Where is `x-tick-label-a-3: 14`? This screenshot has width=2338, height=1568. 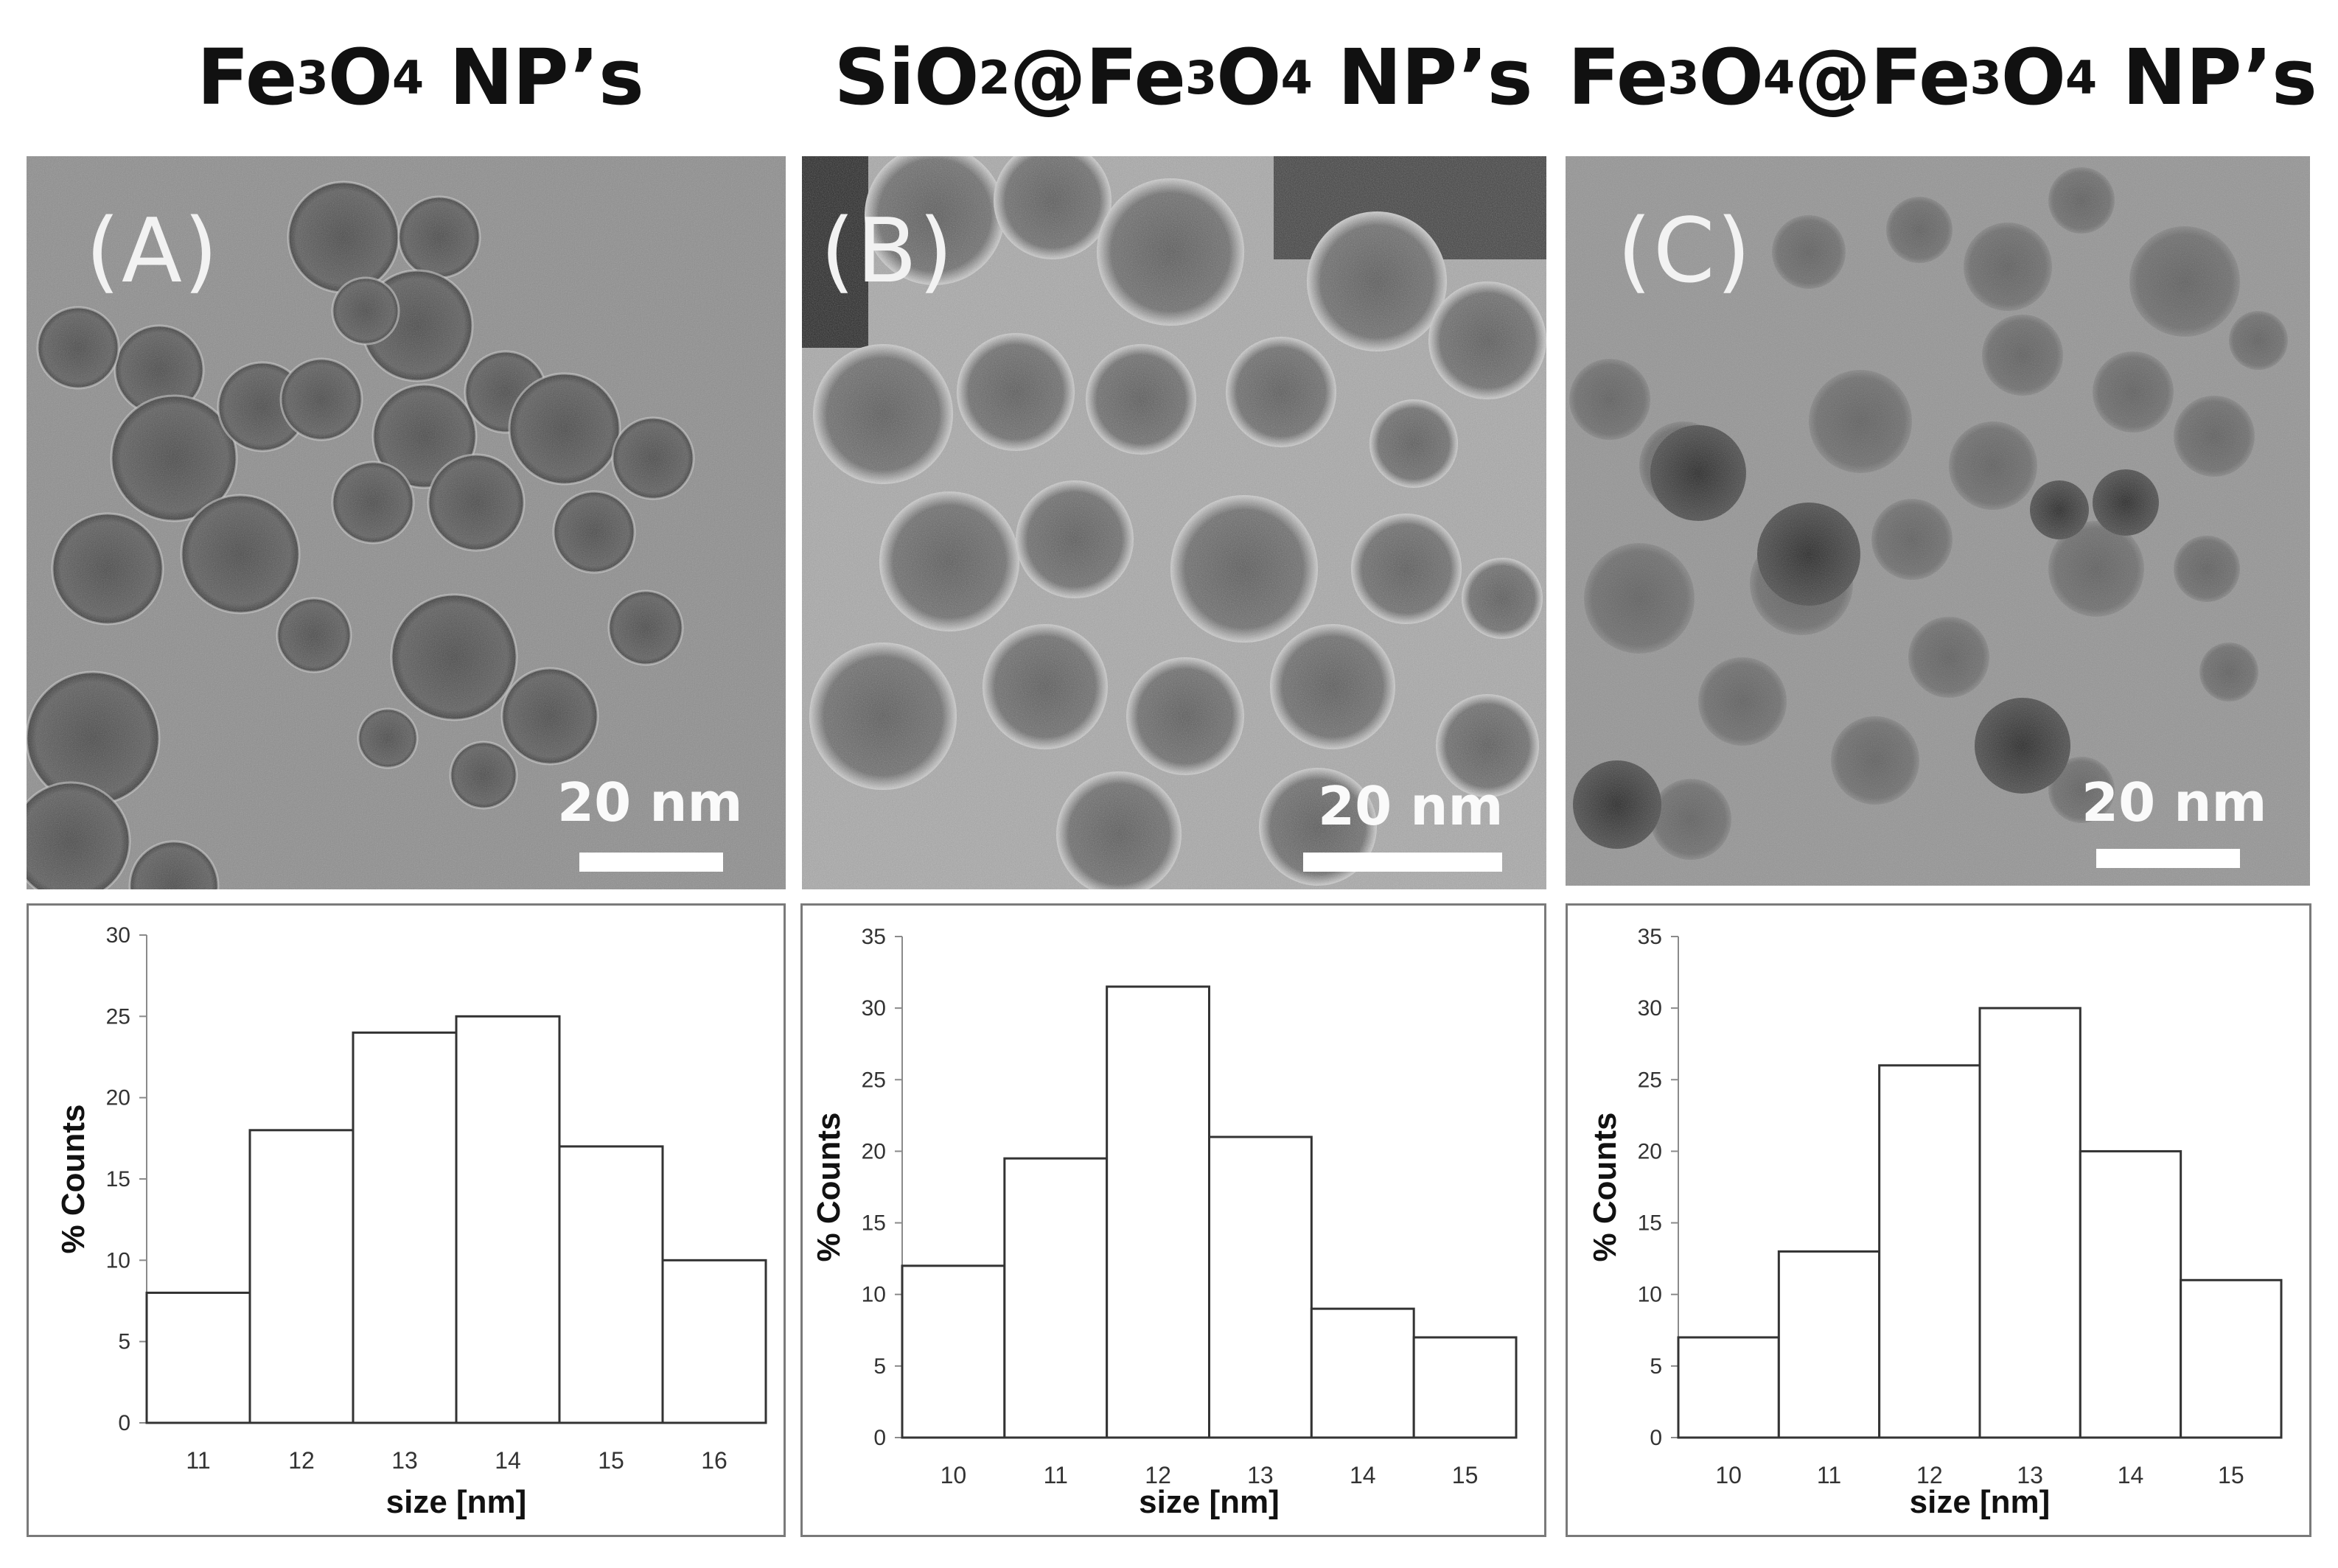 x-tick-label-a-3: 14 is located at coordinates (508, 1460).